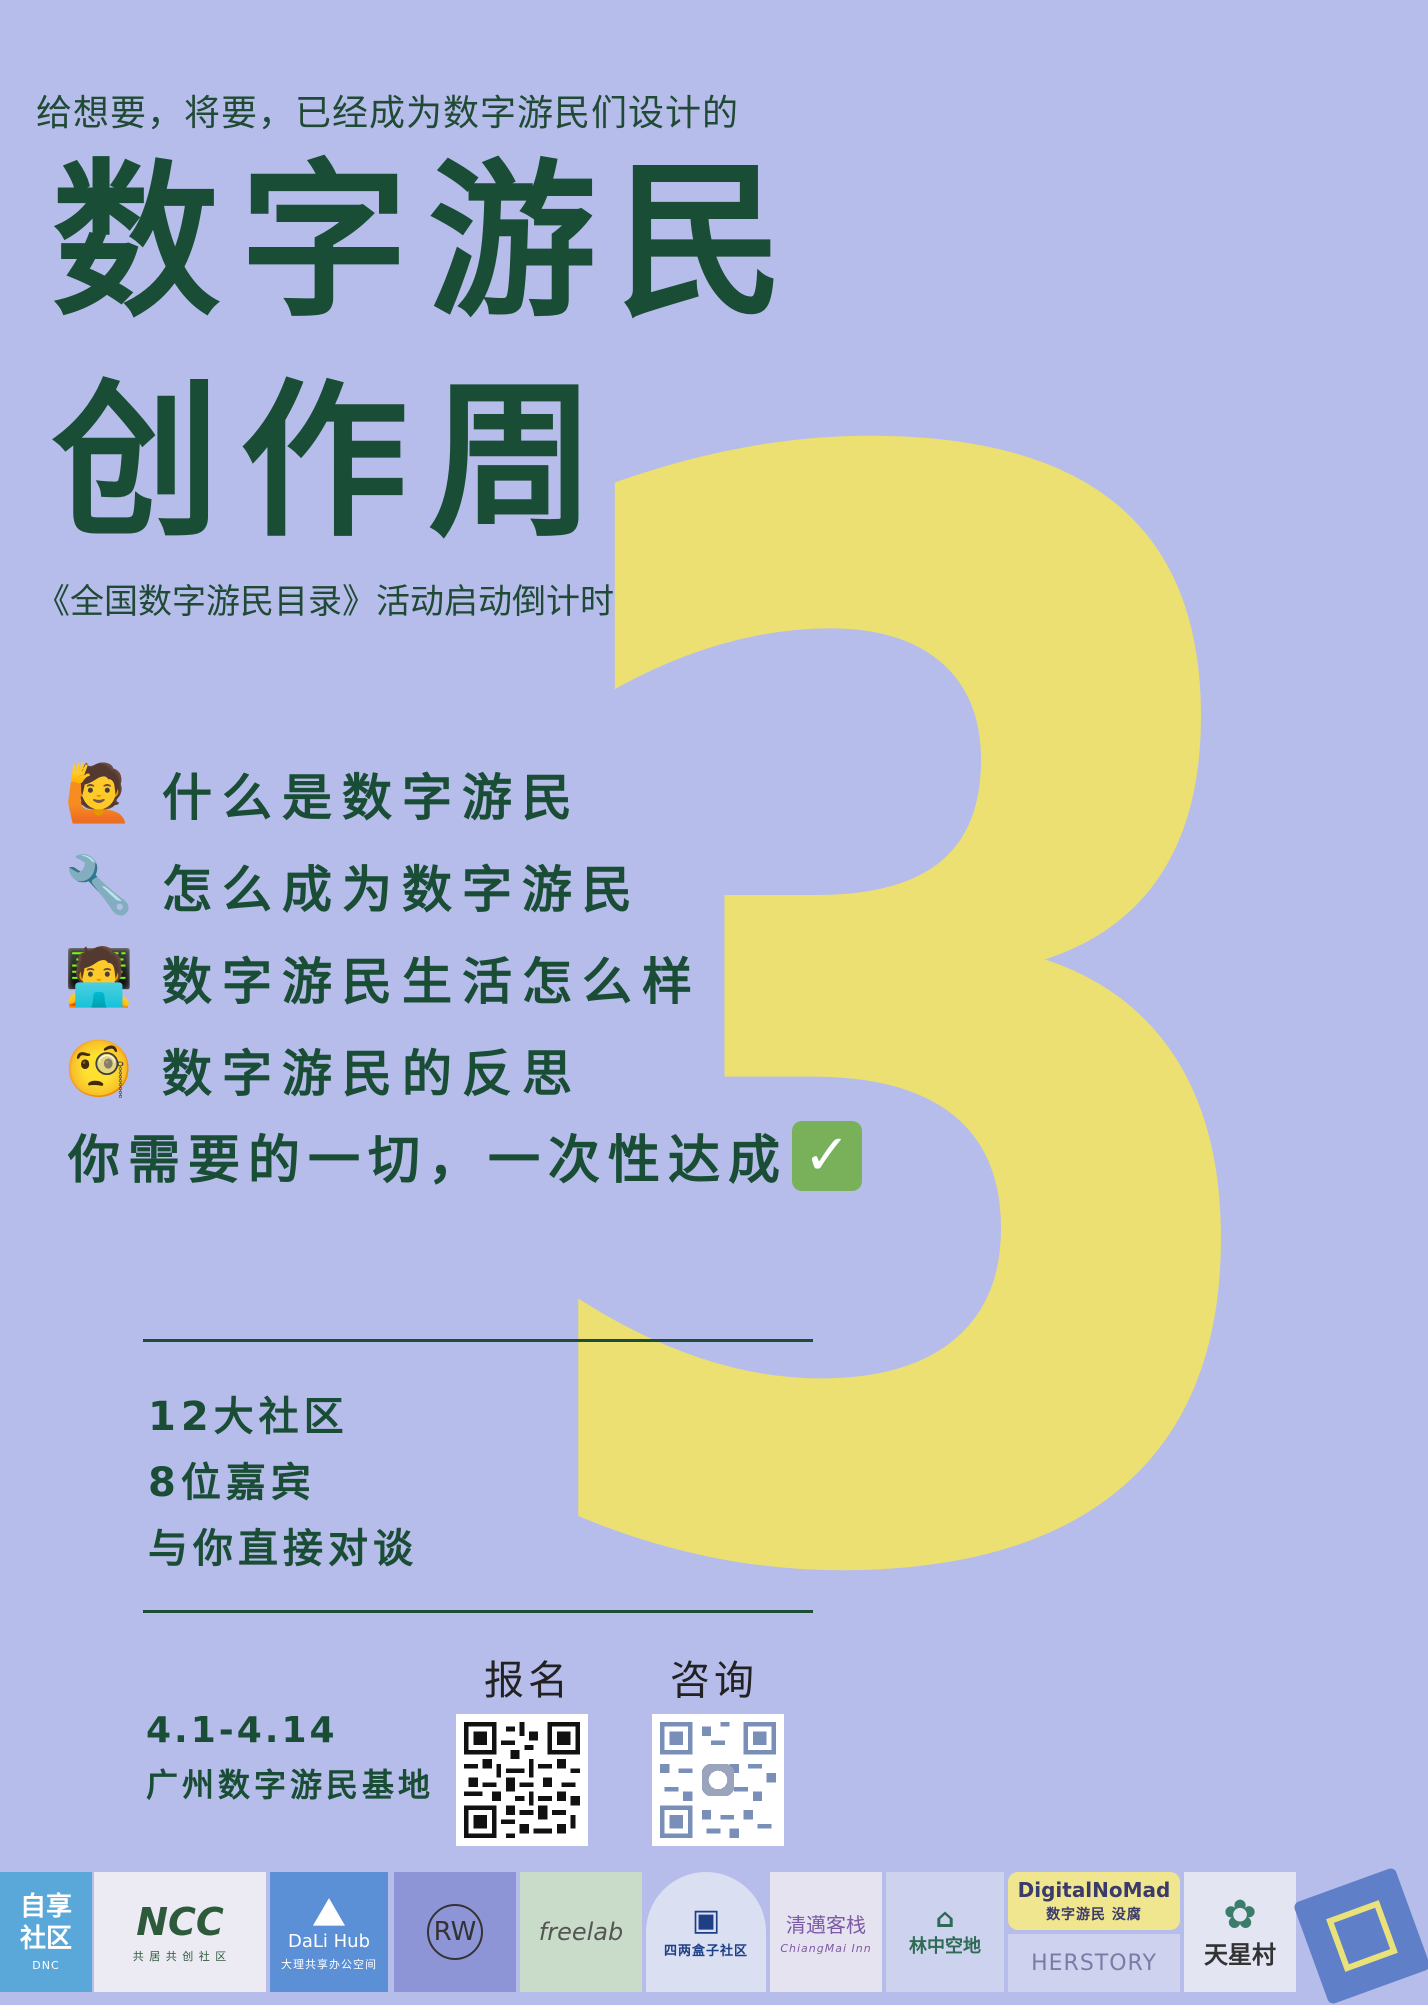 The image size is (1428, 2005). Describe the element at coordinates (1094, 1963) in the screenshot. I see `partner-logo: HERSTORY` at that location.